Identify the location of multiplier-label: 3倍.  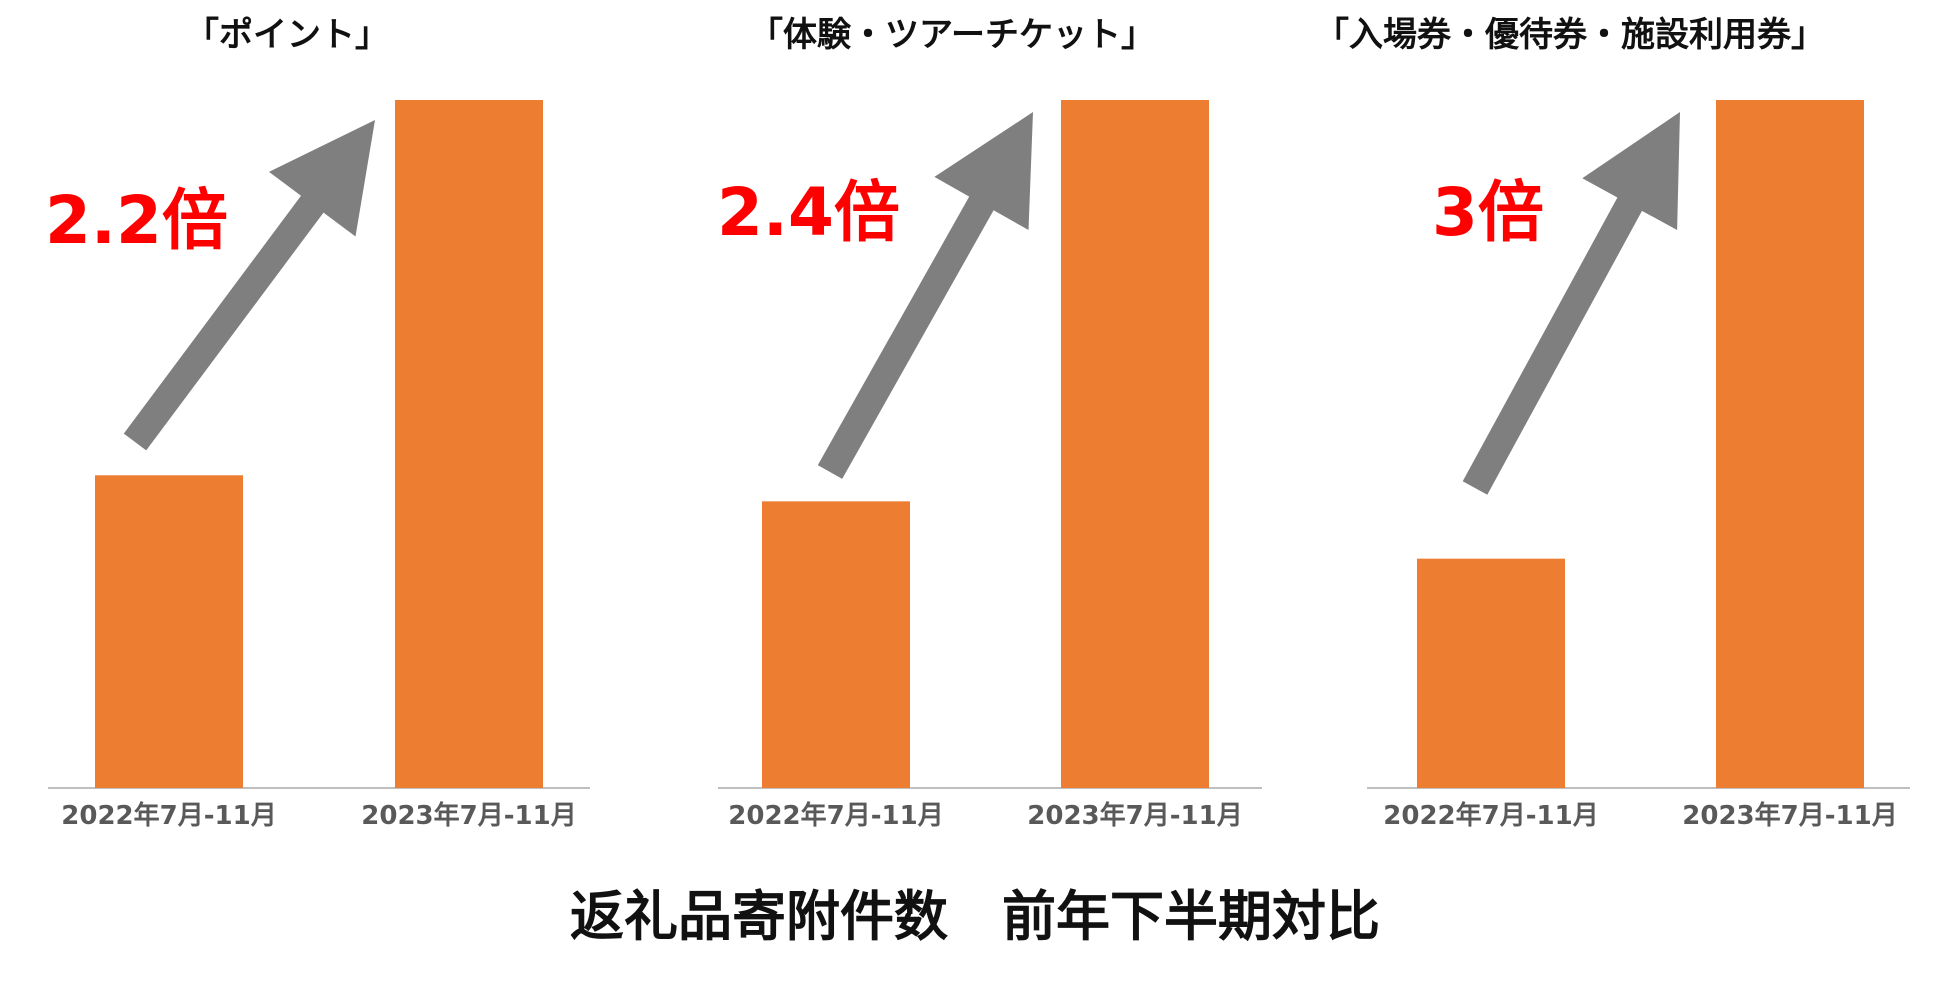
(1488, 212).